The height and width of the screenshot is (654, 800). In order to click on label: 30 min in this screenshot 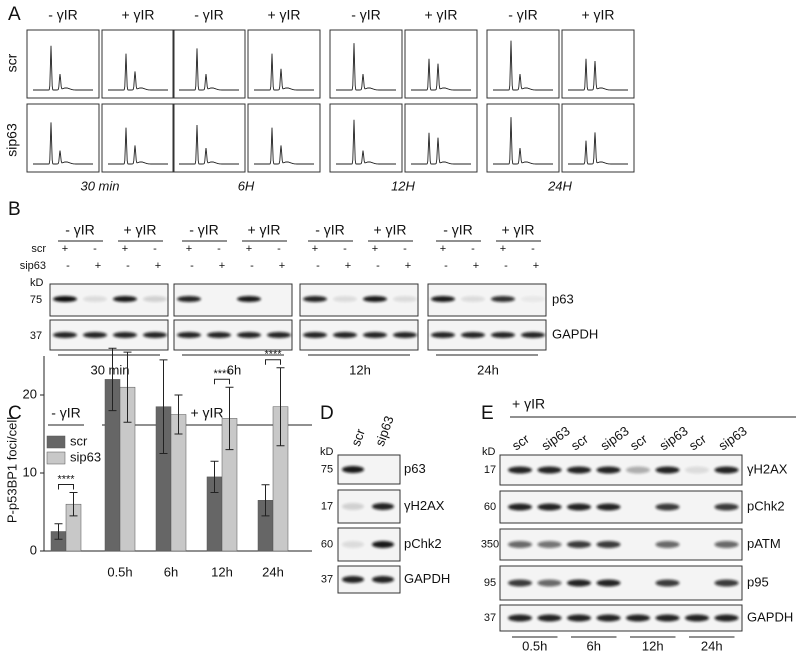, I will do `click(109, 369)`.